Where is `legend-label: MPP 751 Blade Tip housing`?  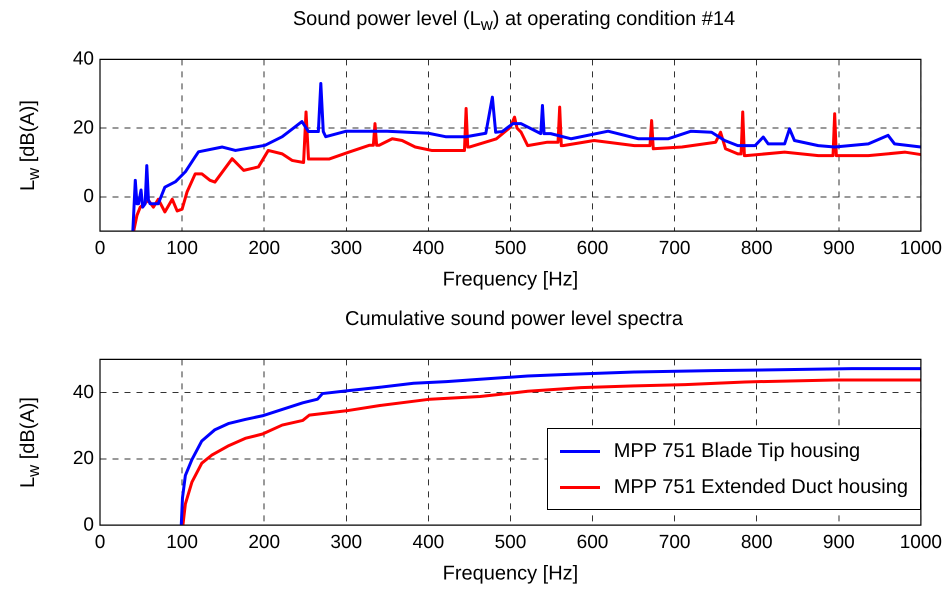
legend-label: MPP 751 Blade Tip housing is located at coordinates (737, 451).